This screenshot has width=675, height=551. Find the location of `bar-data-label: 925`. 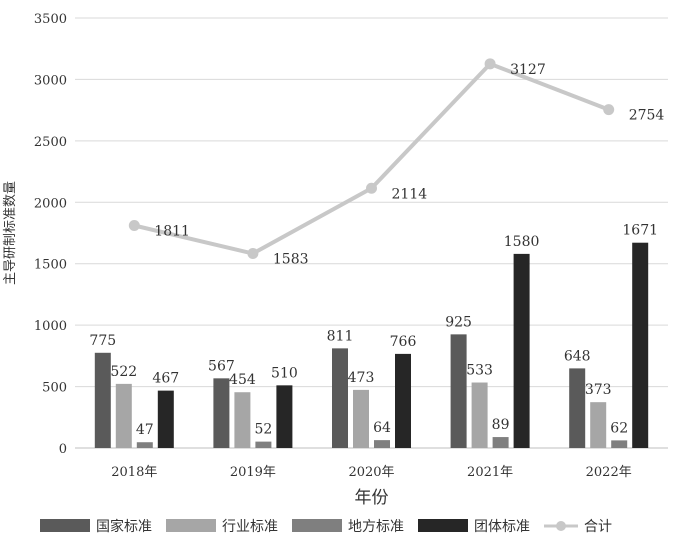

bar-data-label: 925 is located at coordinates (458, 322).